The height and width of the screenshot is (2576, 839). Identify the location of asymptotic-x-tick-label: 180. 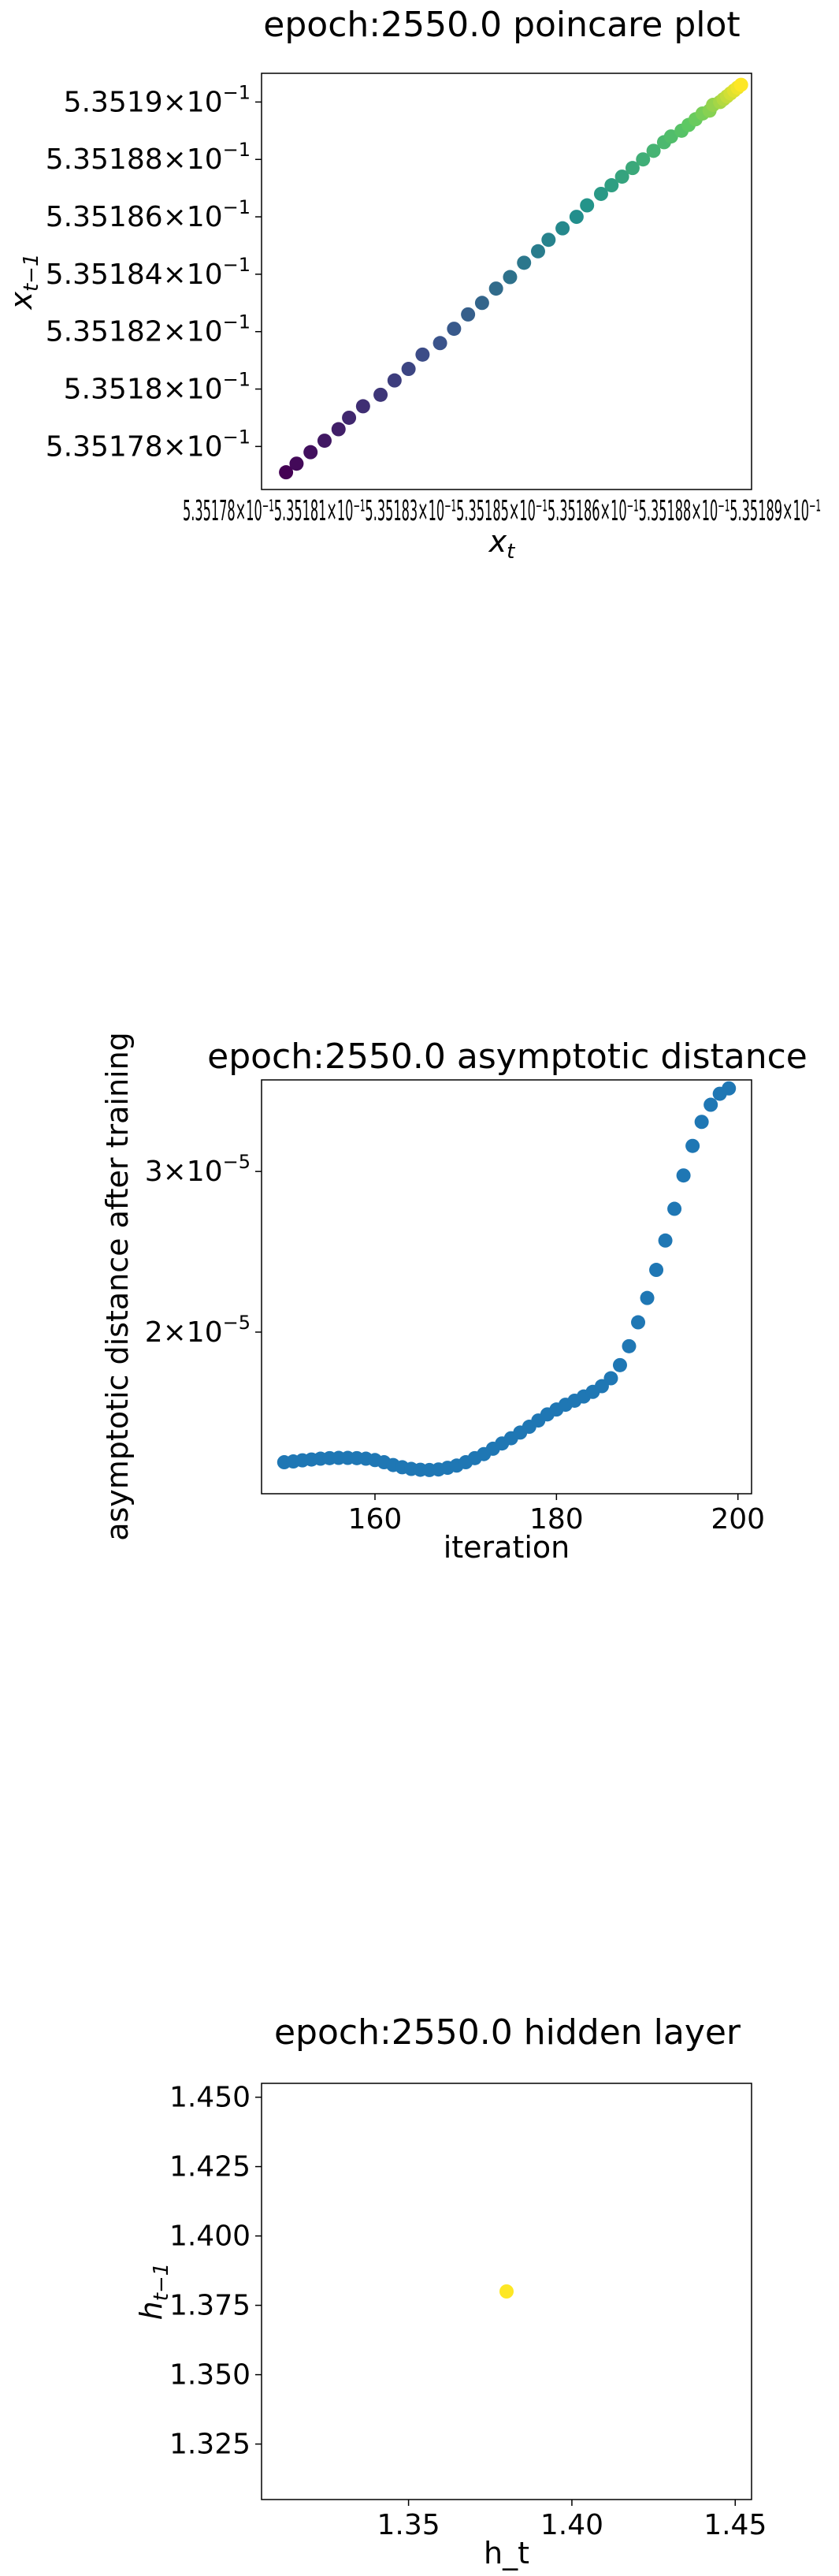
(556, 1519).